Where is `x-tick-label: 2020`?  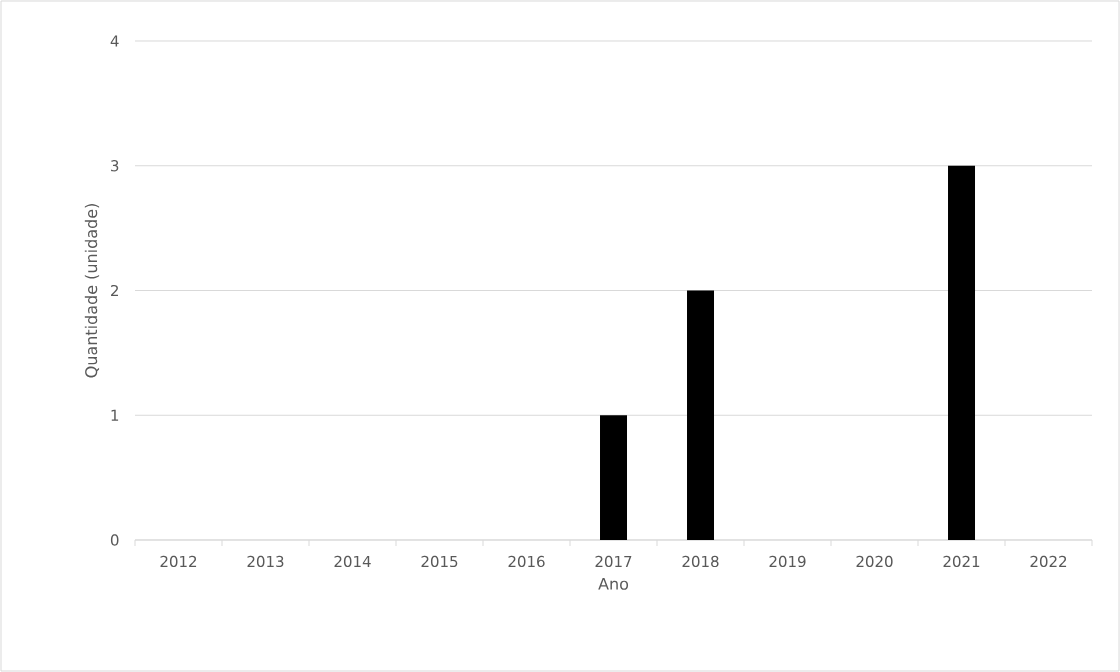
x-tick-label: 2020 is located at coordinates (874, 561).